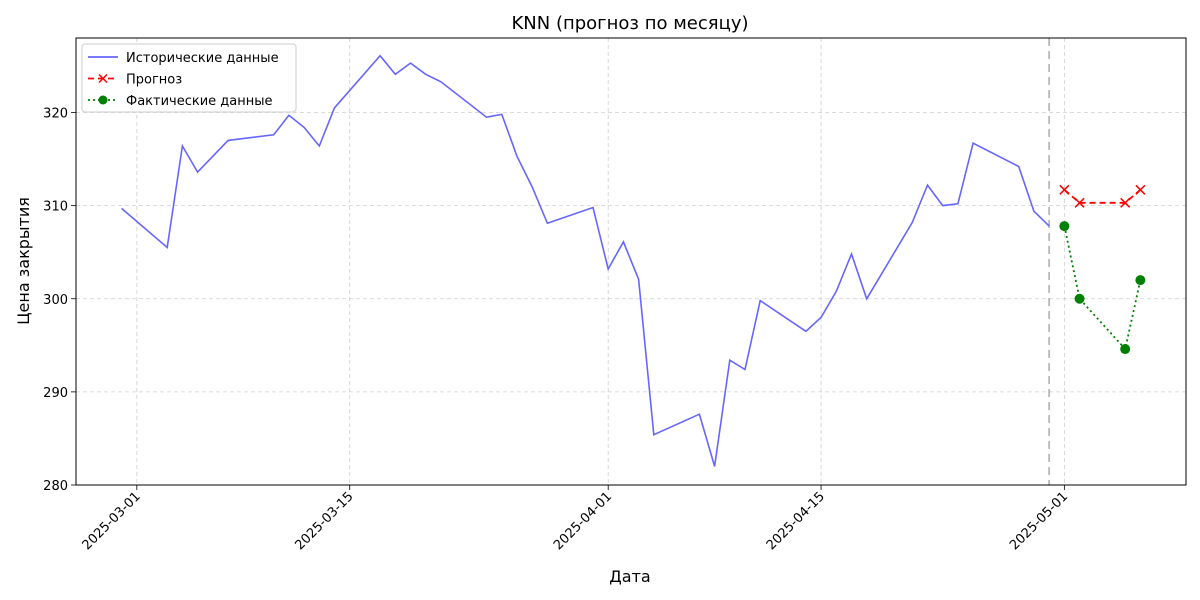  Describe the element at coordinates (55, 486) in the screenshot. I see `y-tick-label: 280` at that location.